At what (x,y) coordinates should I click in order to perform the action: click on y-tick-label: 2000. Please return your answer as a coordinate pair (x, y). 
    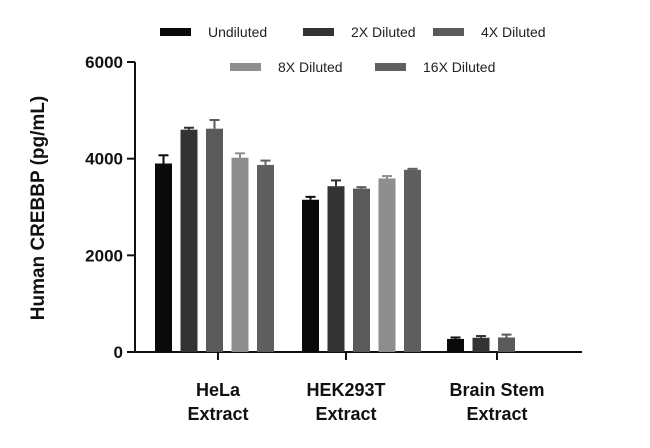
    Looking at the image, I should click on (104, 255).